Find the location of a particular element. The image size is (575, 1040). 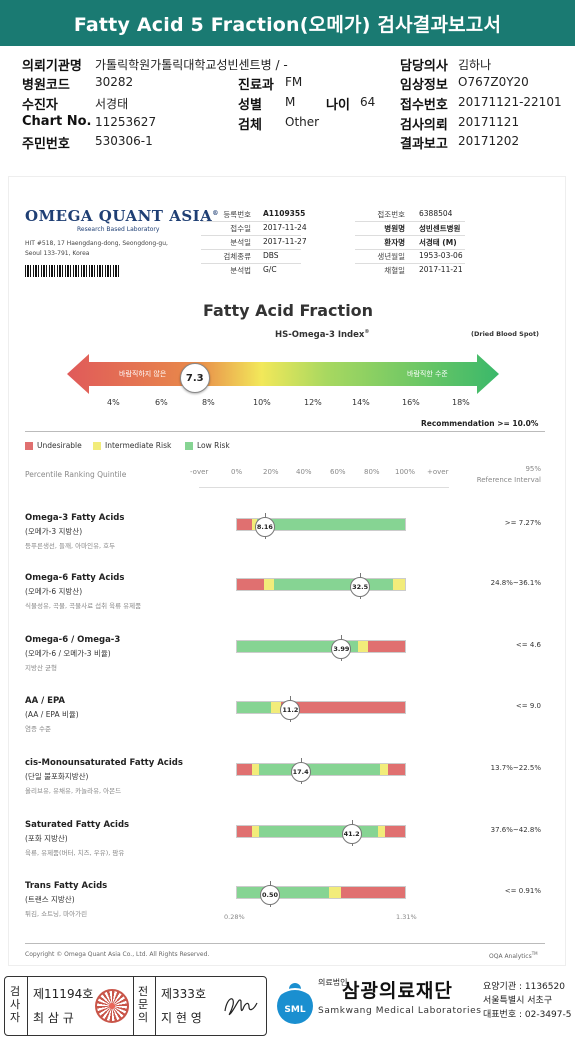

gauge-tick-label: 12% is located at coordinates (313, 402).